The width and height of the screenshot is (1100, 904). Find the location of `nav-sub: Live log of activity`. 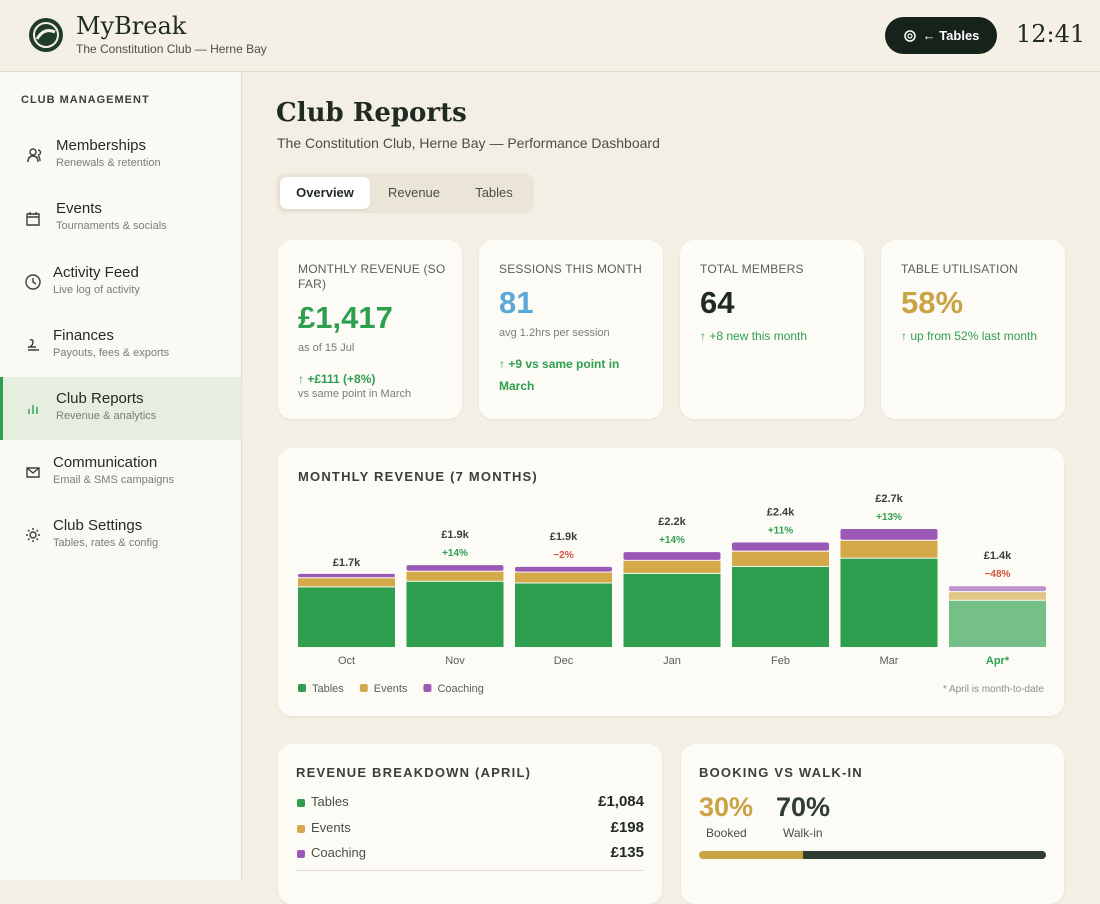

nav-sub: Live log of activity is located at coordinates (96, 289).